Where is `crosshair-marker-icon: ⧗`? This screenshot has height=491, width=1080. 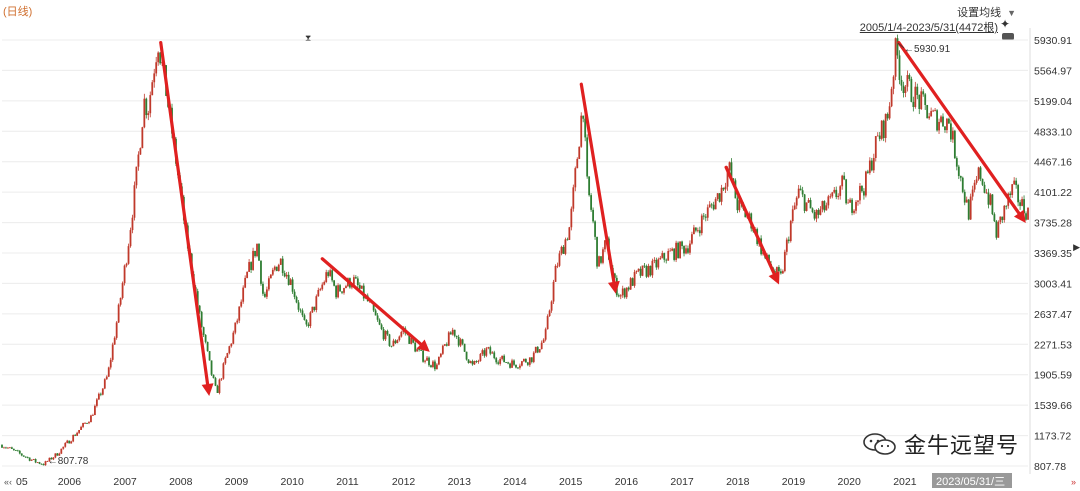 crosshair-marker-icon: ⧗ is located at coordinates (308, 38).